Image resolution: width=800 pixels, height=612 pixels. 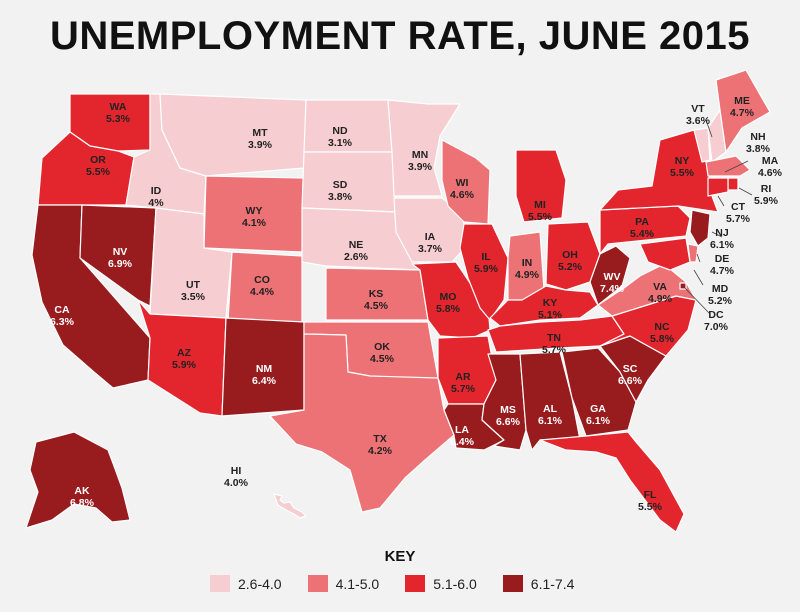 What do you see at coordinates (630, 381) in the screenshot?
I see `state-rate-label: 6.6%` at bounding box center [630, 381].